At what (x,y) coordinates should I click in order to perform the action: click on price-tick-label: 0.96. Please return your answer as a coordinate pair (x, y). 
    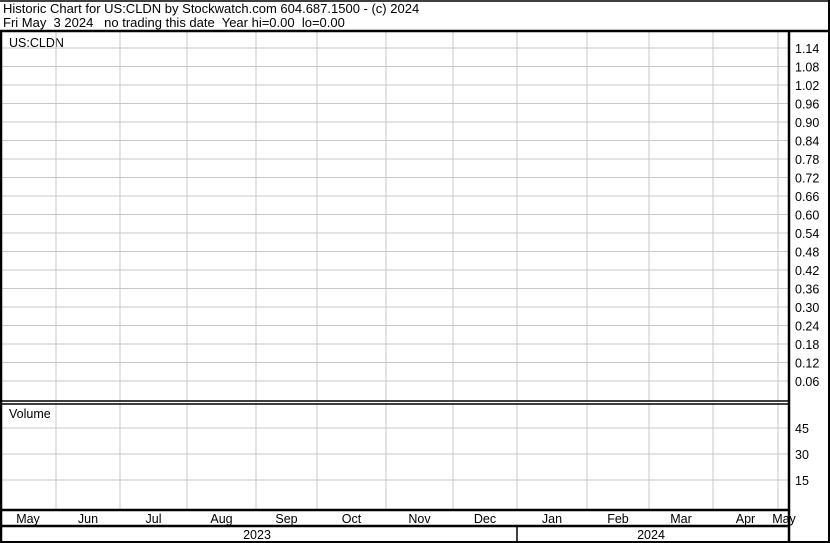
    Looking at the image, I should click on (807, 105).